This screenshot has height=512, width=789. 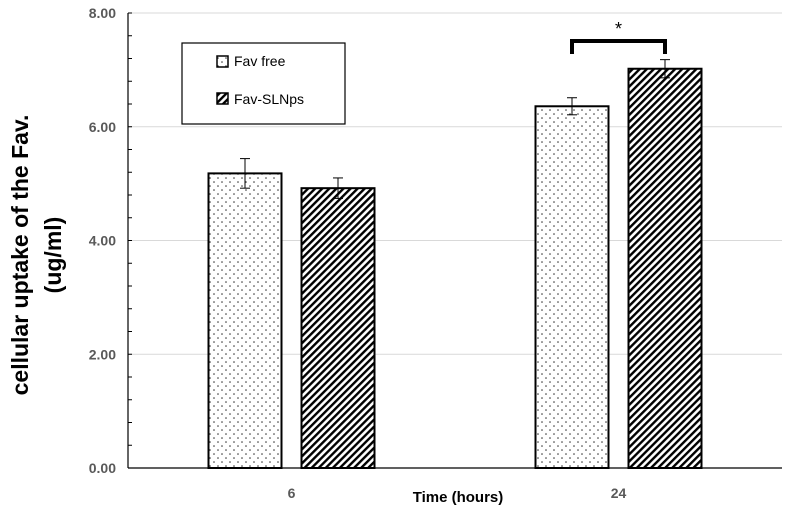 I want to click on annotations: *, so click(x=618, y=36).